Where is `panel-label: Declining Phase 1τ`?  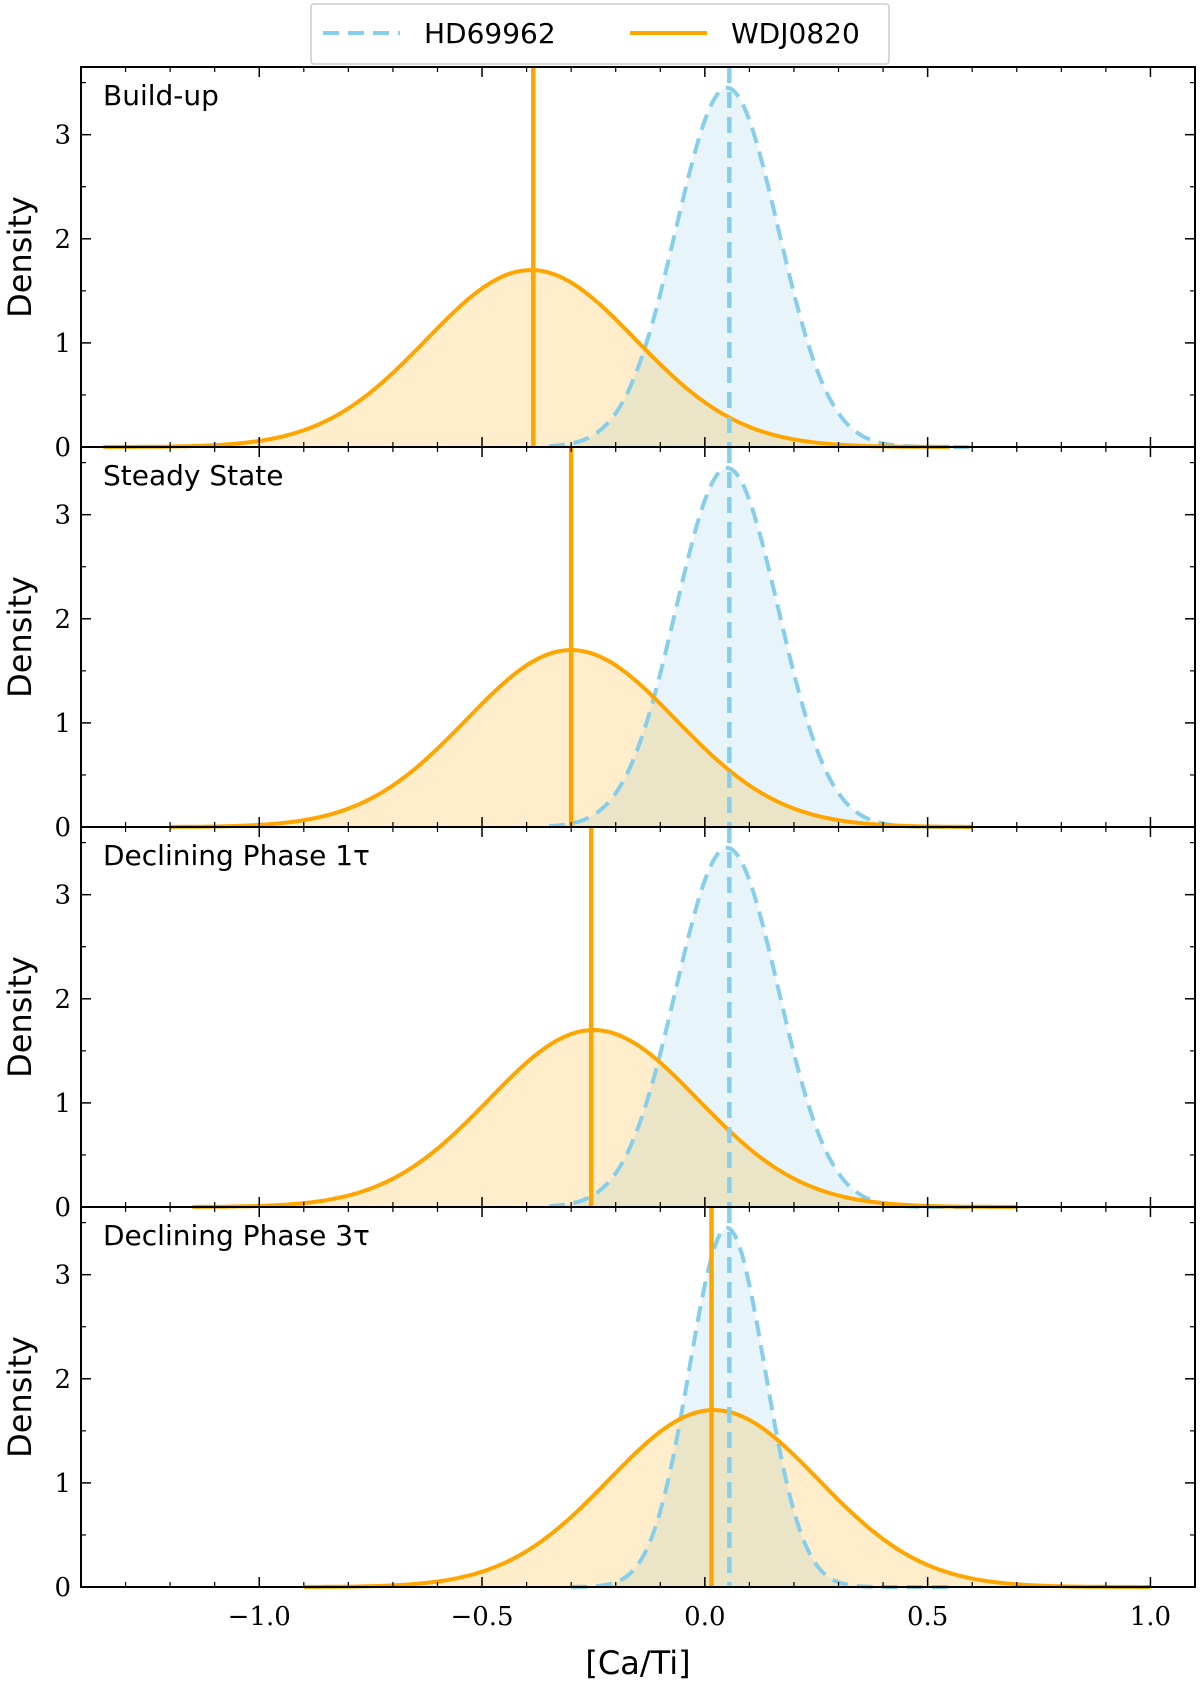
panel-label: Declining Phase 1τ is located at coordinates (236, 855).